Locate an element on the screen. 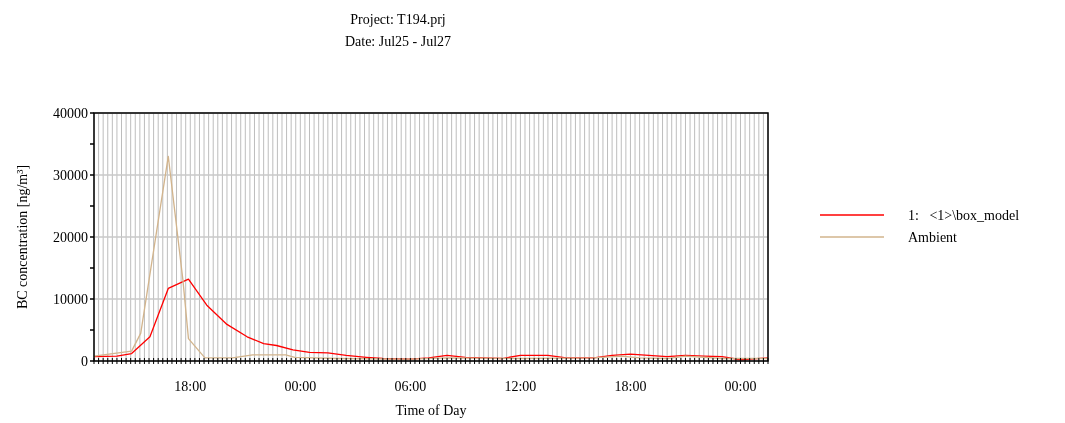 Image resolution: width=1065 pixels, height=423 pixels. y-axis-title: BC concentration [ng/m³] is located at coordinates (22, 237).